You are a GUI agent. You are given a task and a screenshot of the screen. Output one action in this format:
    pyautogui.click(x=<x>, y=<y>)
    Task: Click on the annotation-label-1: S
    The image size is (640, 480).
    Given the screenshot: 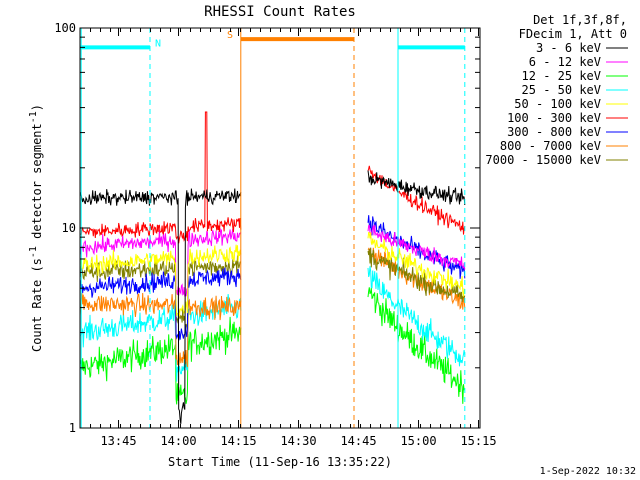 What is the action you would take?
    pyautogui.click(x=230, y=35)
    